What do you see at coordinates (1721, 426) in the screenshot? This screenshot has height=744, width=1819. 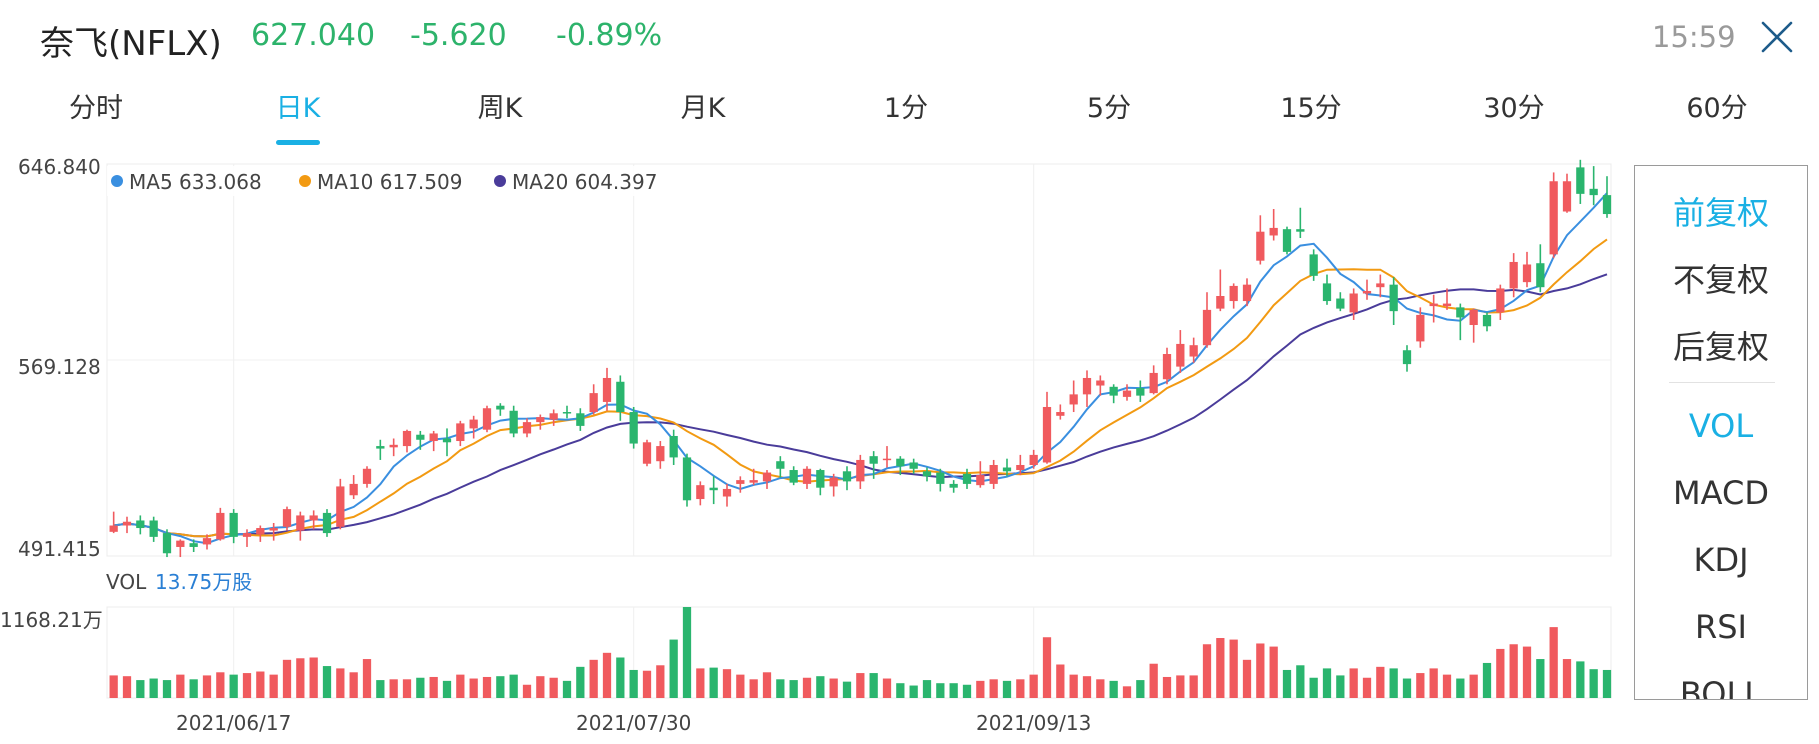 I see `indicator-vol: VOL` at bounding box center [1721, 426].